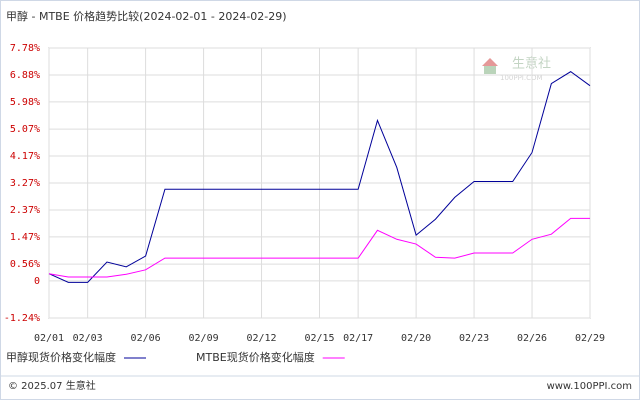 The height and width of the screenshot is (400, 640). Describe the element at coordinates (474, 338) in the screenshot. I see `x-tick-label: 02/23` at that location.